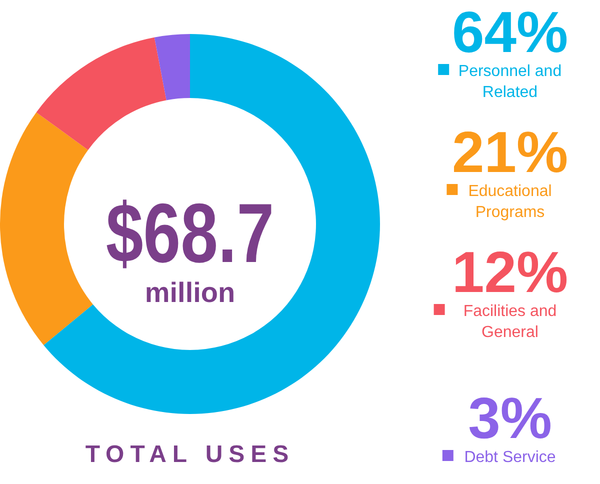  What do you see at coordinates (510, 322) in the screenshot?
I see `legend-label: Facilities and General` at bounding box center [510, 322].